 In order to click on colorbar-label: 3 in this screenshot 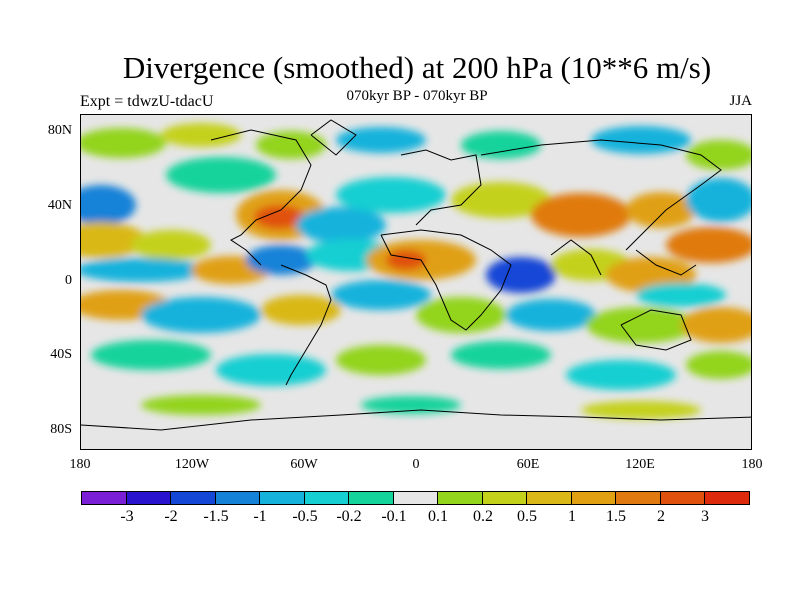, I will do `click(705, 516)`.